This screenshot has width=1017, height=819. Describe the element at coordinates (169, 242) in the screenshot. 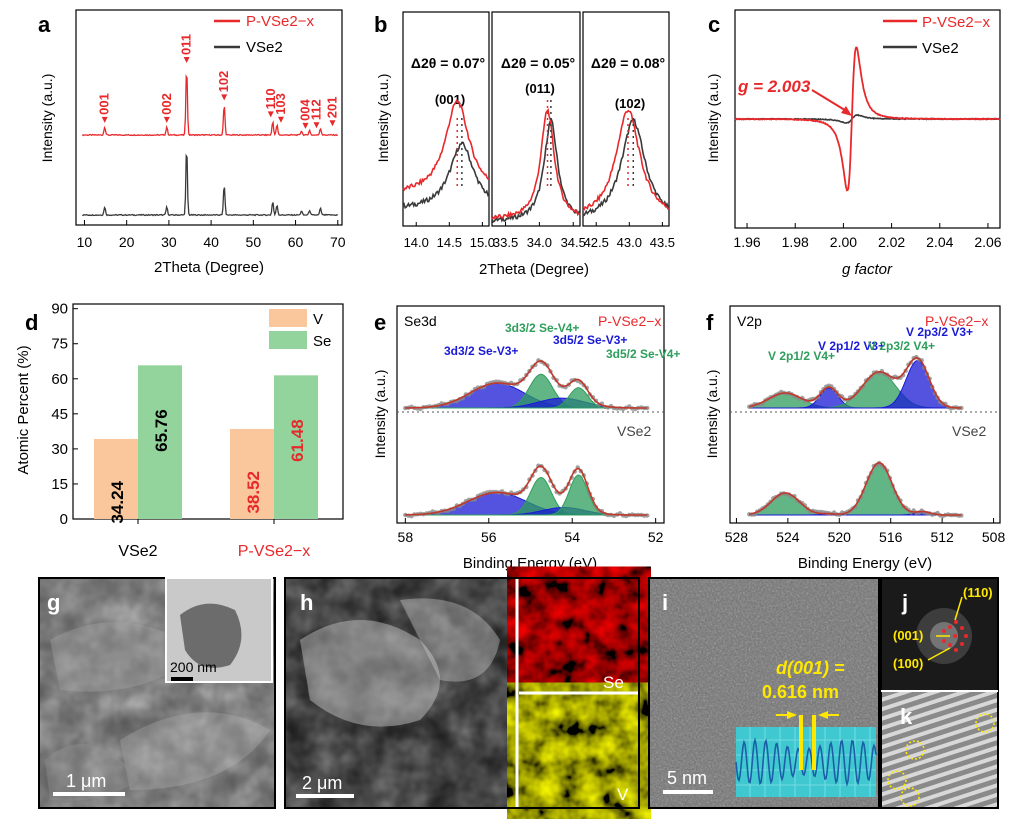

I see `panel-a-xtick-label: 30` at that location.